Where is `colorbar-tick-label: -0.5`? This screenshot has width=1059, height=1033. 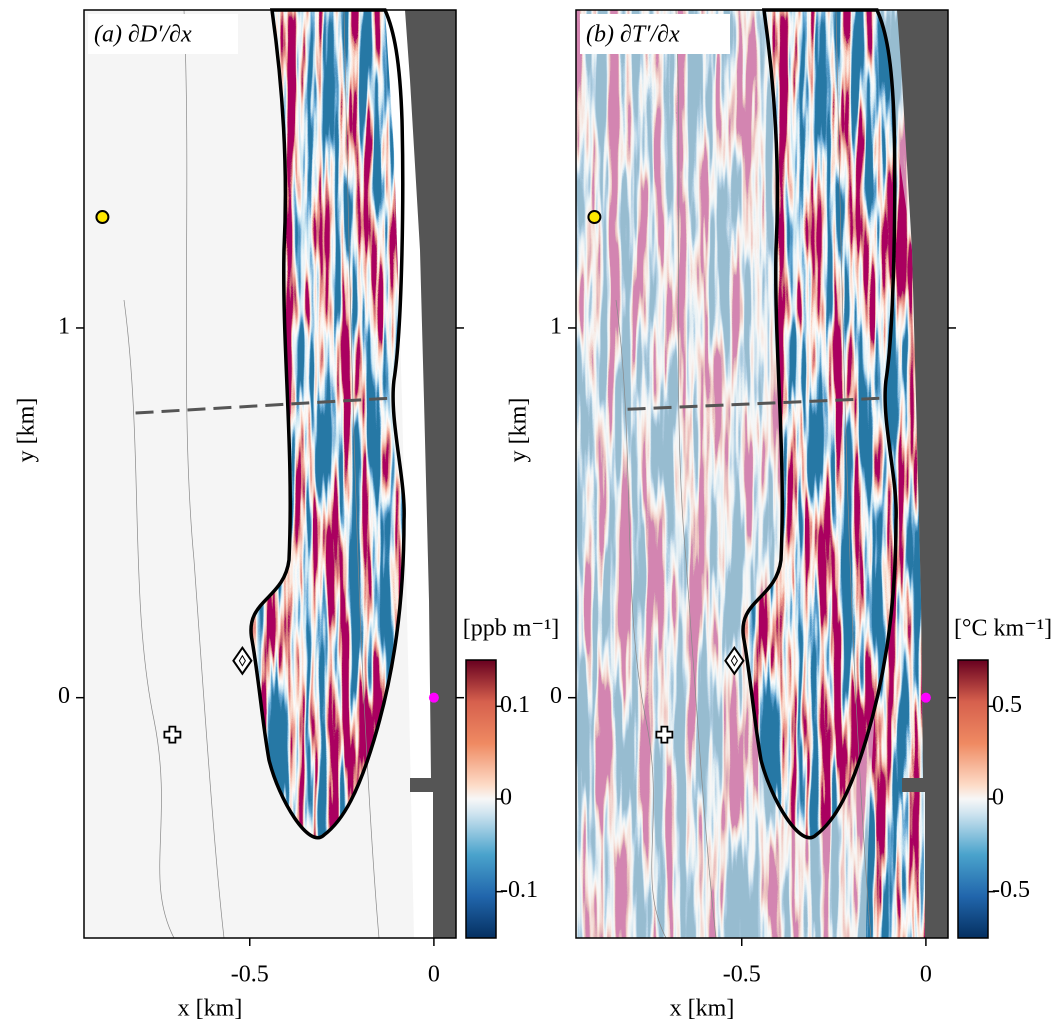 colorbar-tick-label: -0.5 is located at coordinates (1011, 890).